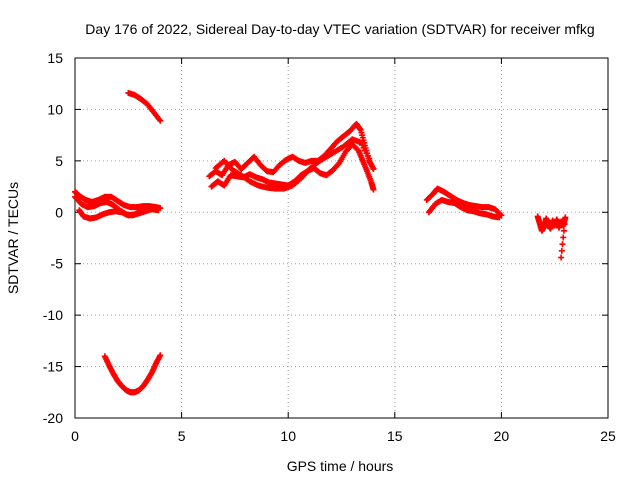 The width and height of the screenshot is (640, 480). I want to click on series-tracks-late-a, so click(464, 202).